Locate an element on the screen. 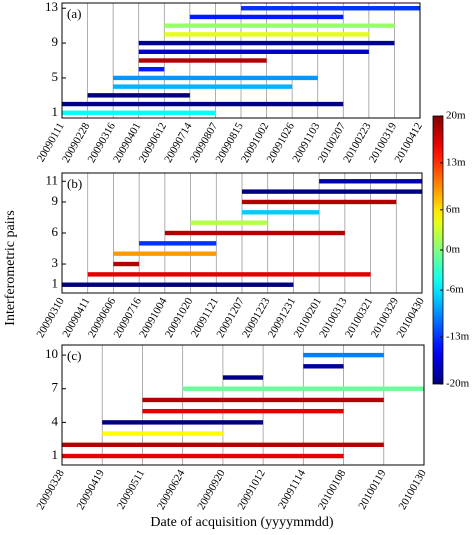 The width and height of the screenshot is (474, 535). y-tick-label: 4 is located at coordinates (55, 420).